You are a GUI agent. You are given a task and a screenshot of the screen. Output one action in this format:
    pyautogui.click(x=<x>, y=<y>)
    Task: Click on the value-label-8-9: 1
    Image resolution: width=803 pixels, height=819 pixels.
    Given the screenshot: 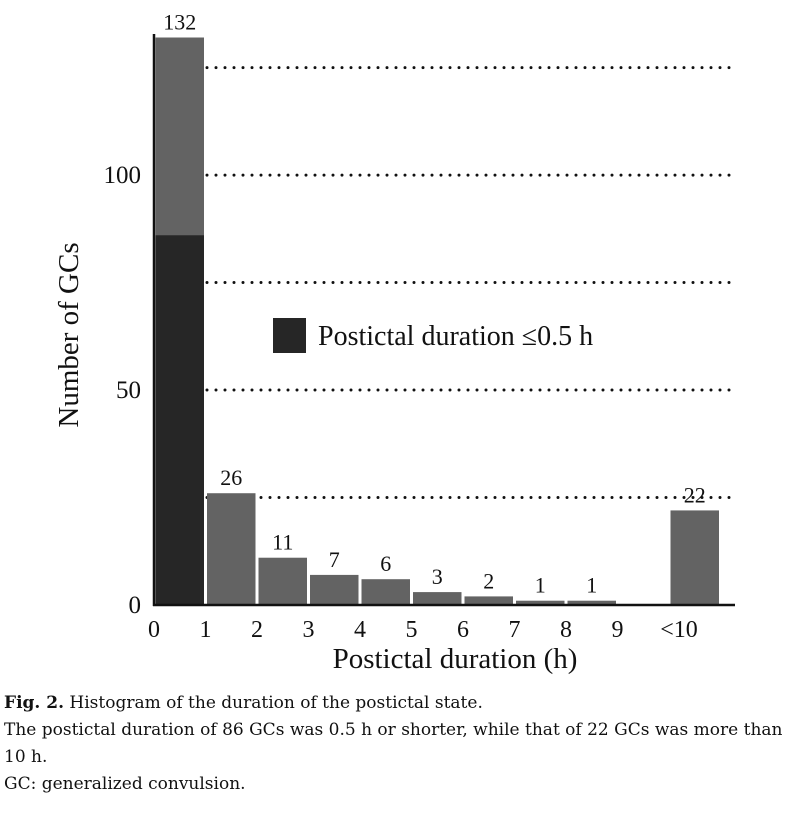 What is the action you would take?
    pyautogui.click(x=591, y=585)
    